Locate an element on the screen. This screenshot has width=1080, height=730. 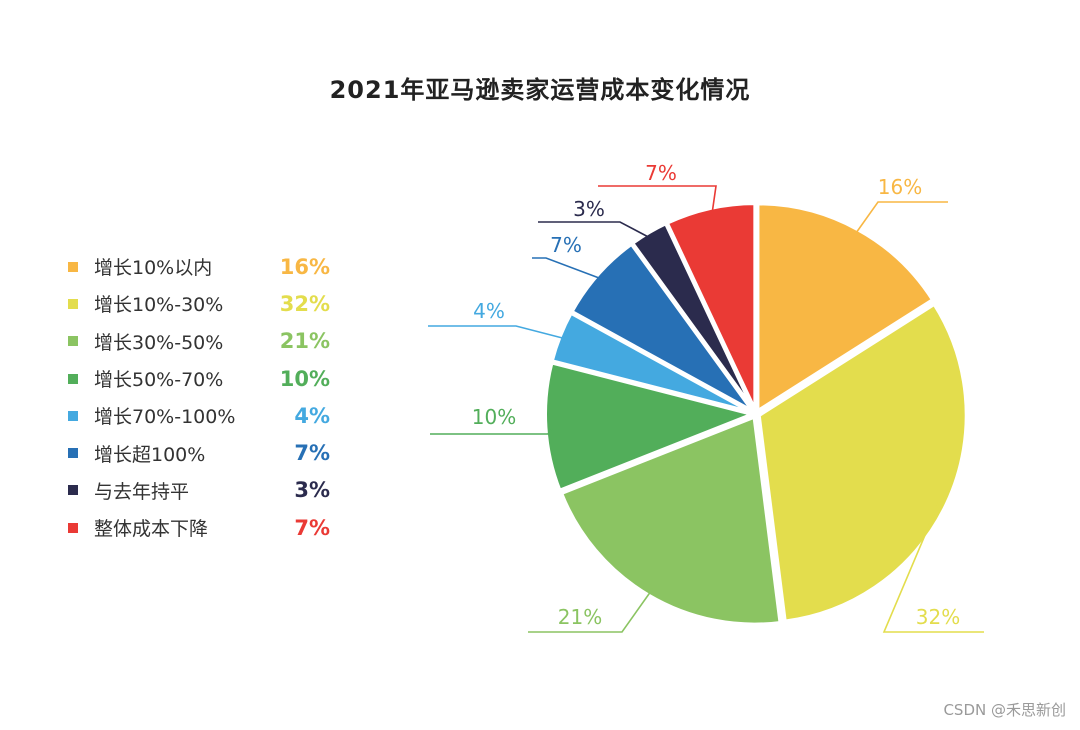
legend-value: 32% is located at coordinates (304, 303).